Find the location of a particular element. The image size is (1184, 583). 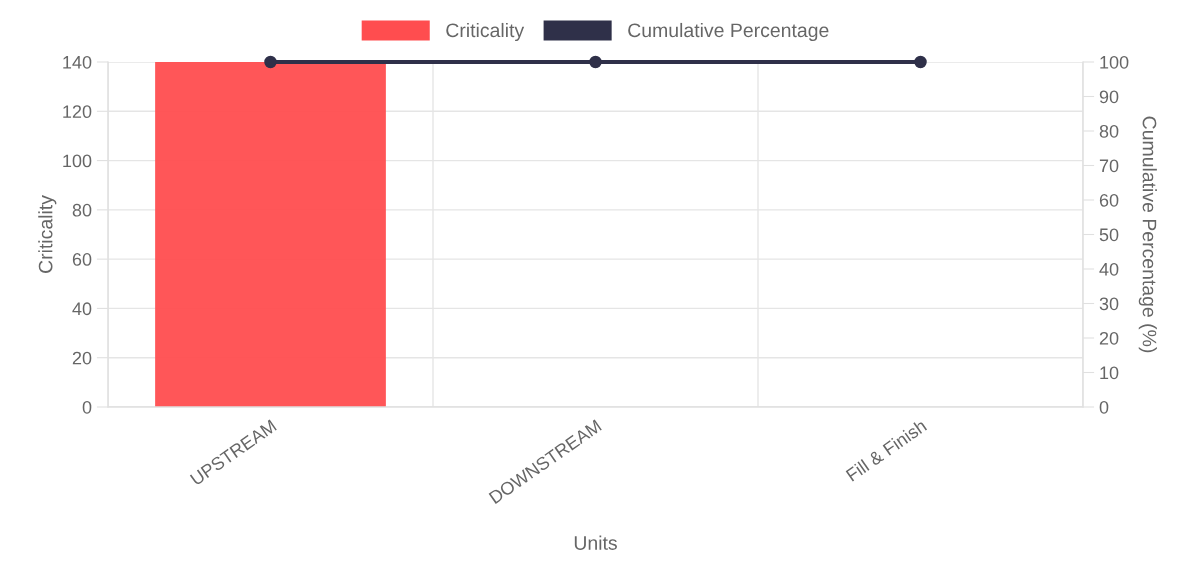

x-axis-title: Units is located at coordinates (595, 542).